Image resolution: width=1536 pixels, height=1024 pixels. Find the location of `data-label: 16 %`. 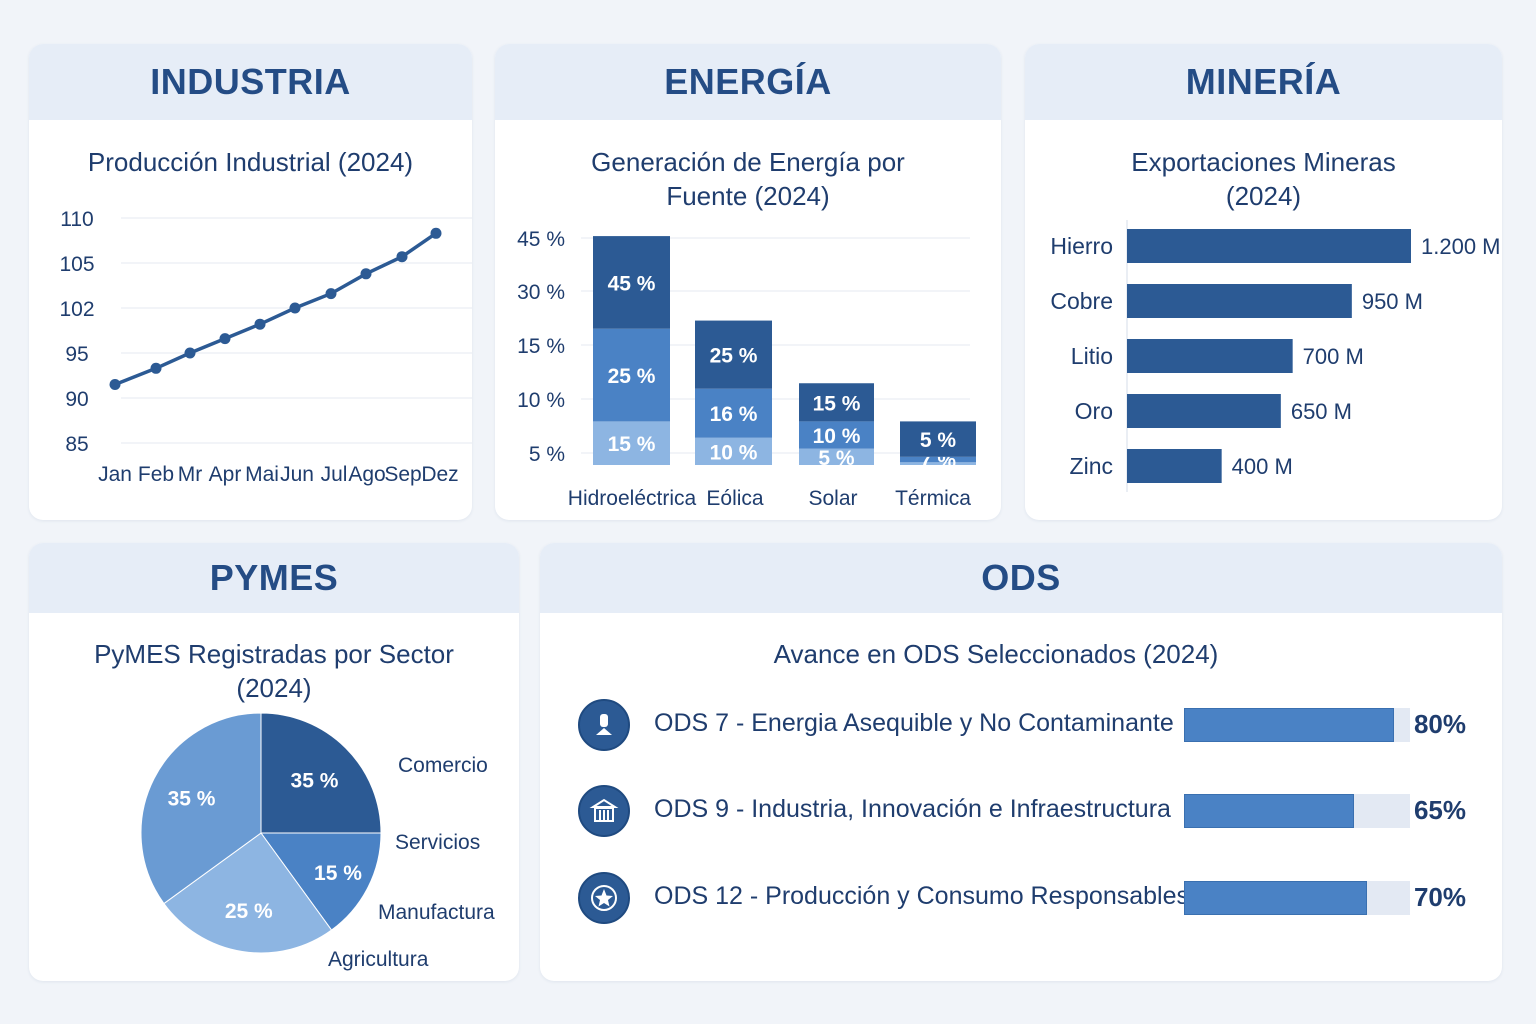

data-label: 16 % is located at coordinates (734, 414).